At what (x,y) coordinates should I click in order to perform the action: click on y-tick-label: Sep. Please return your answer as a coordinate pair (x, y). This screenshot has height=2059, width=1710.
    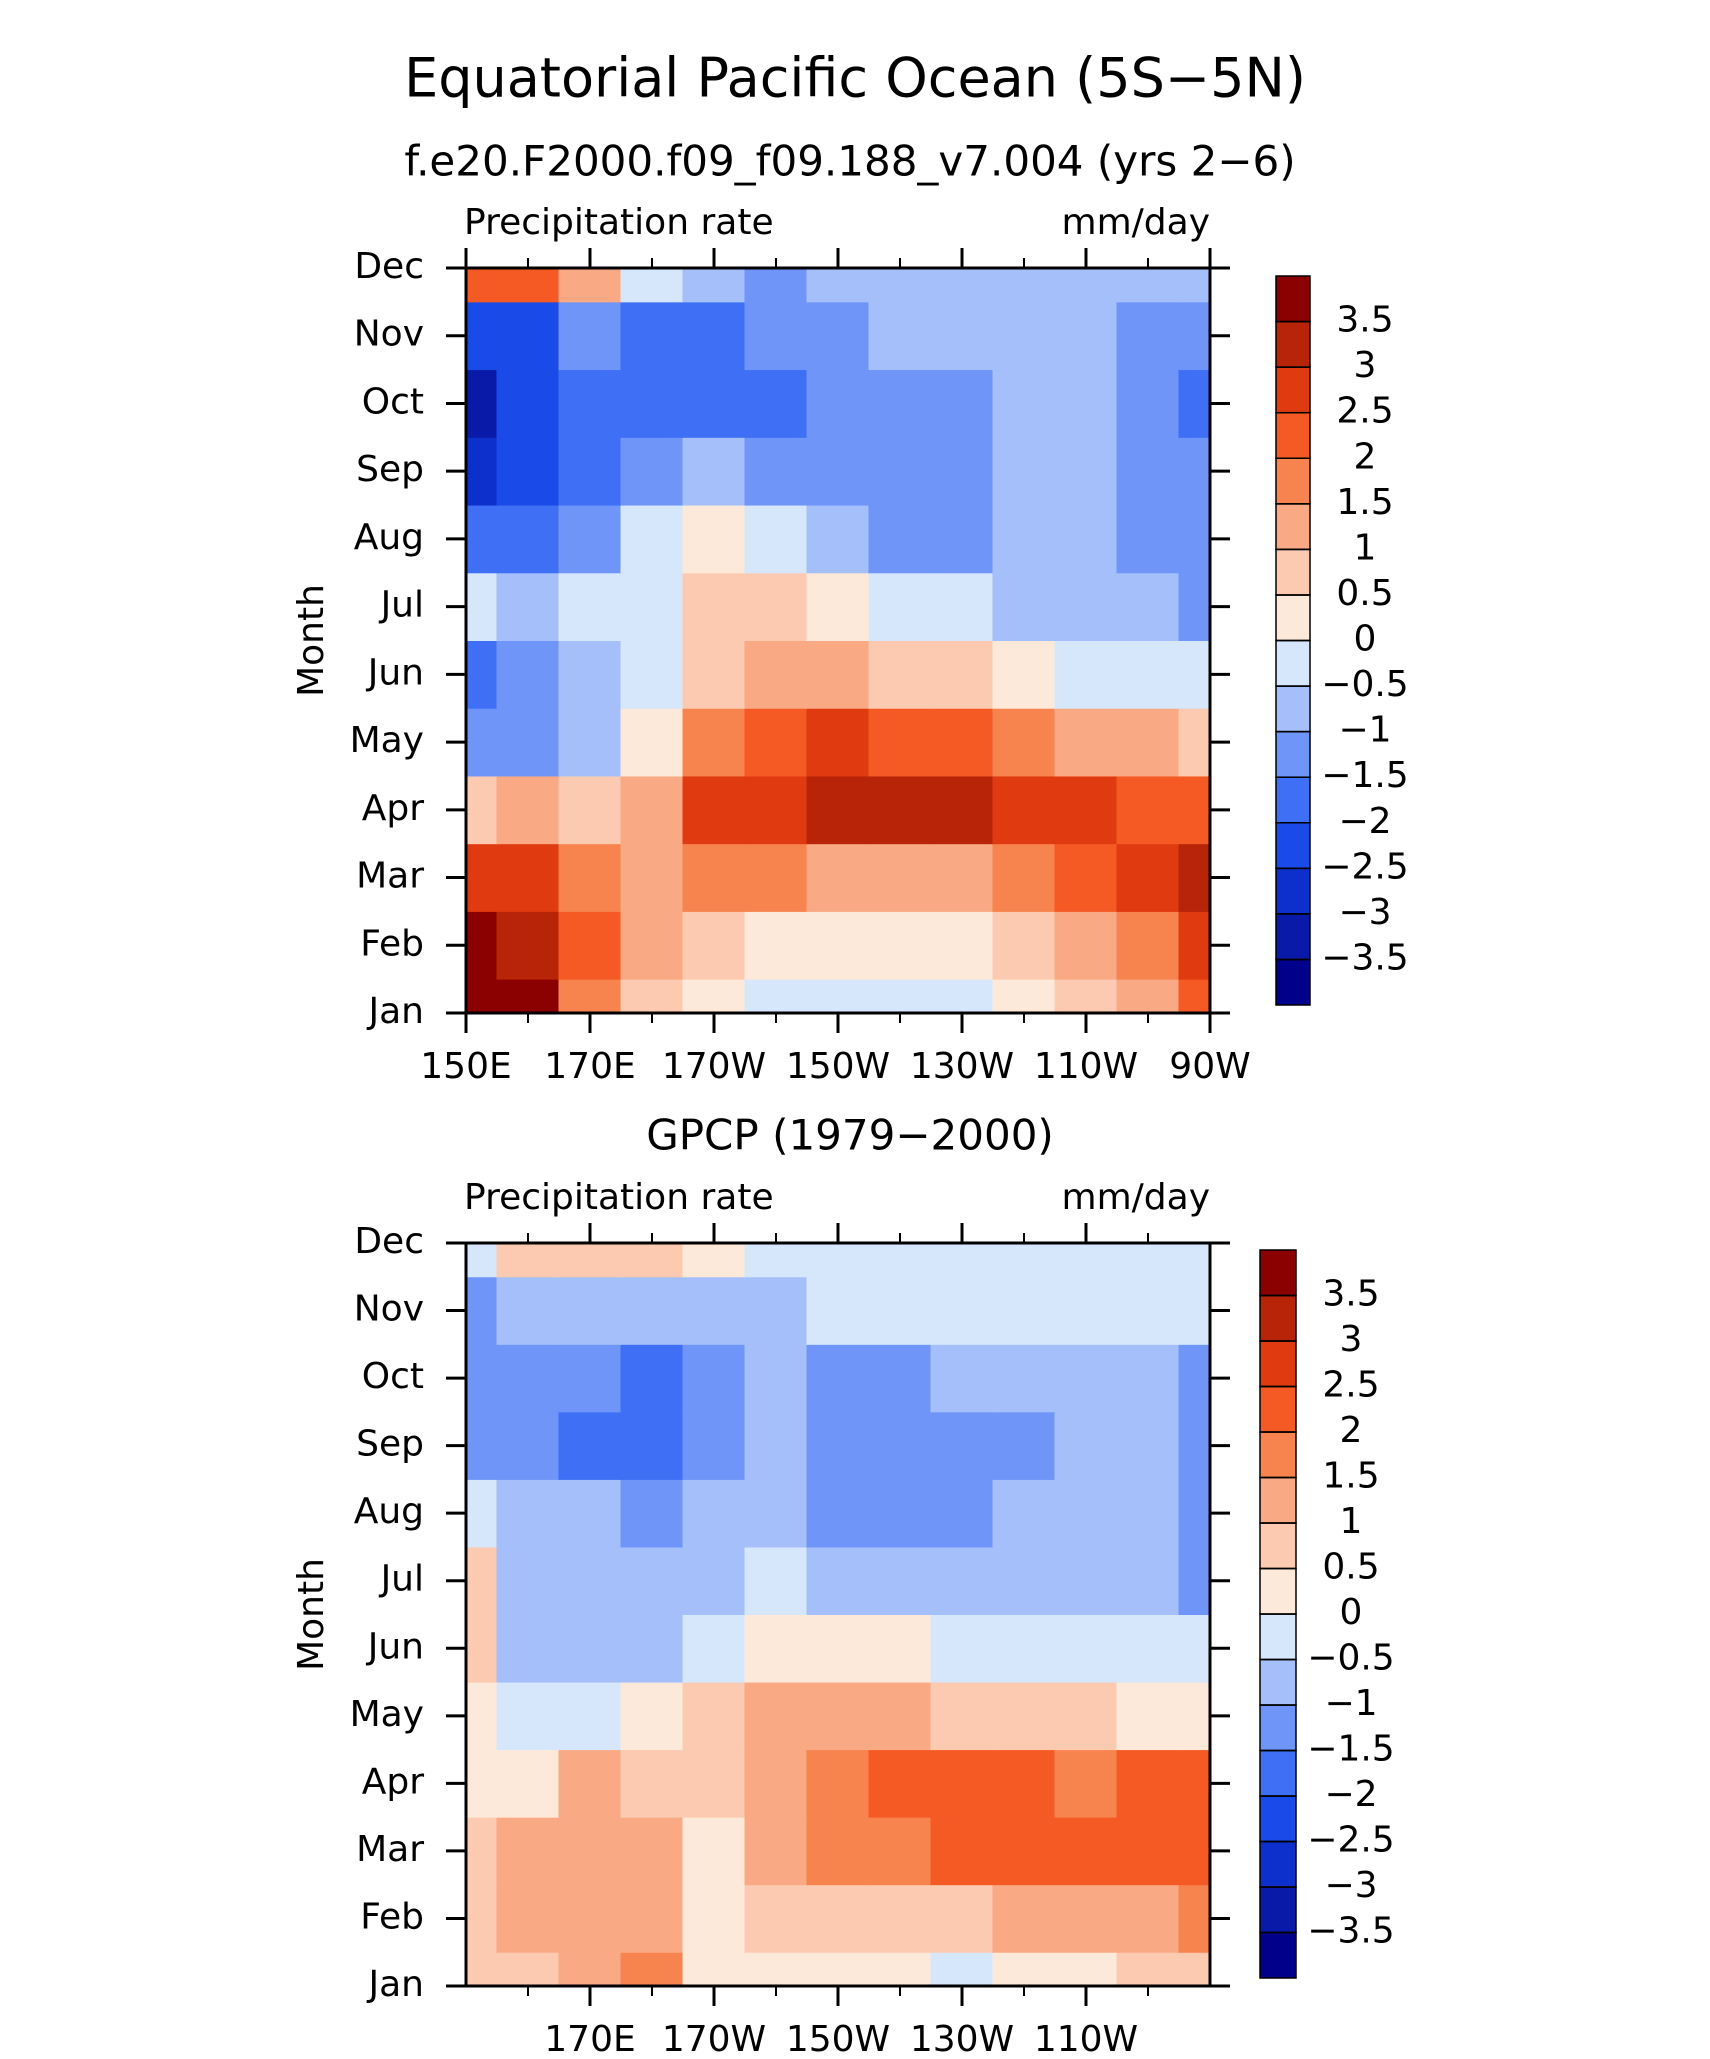
    Looking at the image, I should click on (390, 469).